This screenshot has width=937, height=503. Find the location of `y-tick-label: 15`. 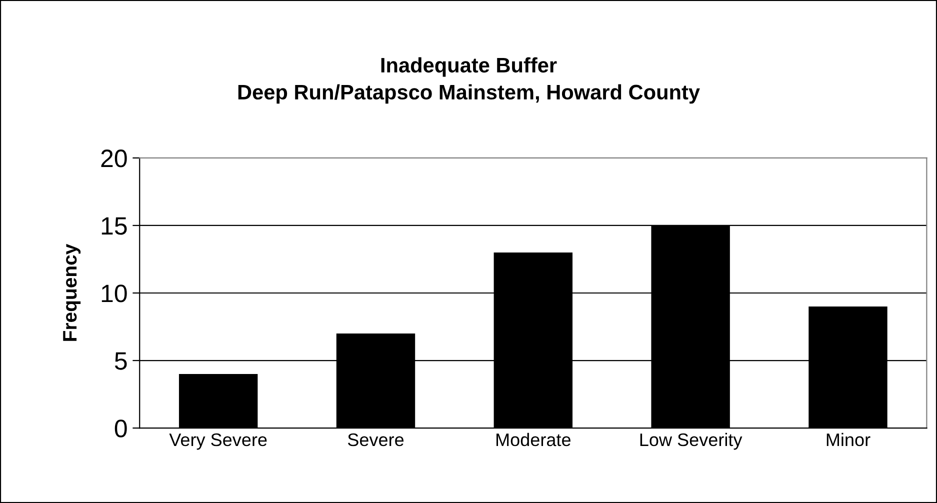

y-tick-label: 15 is located at coordinates (114, 226).